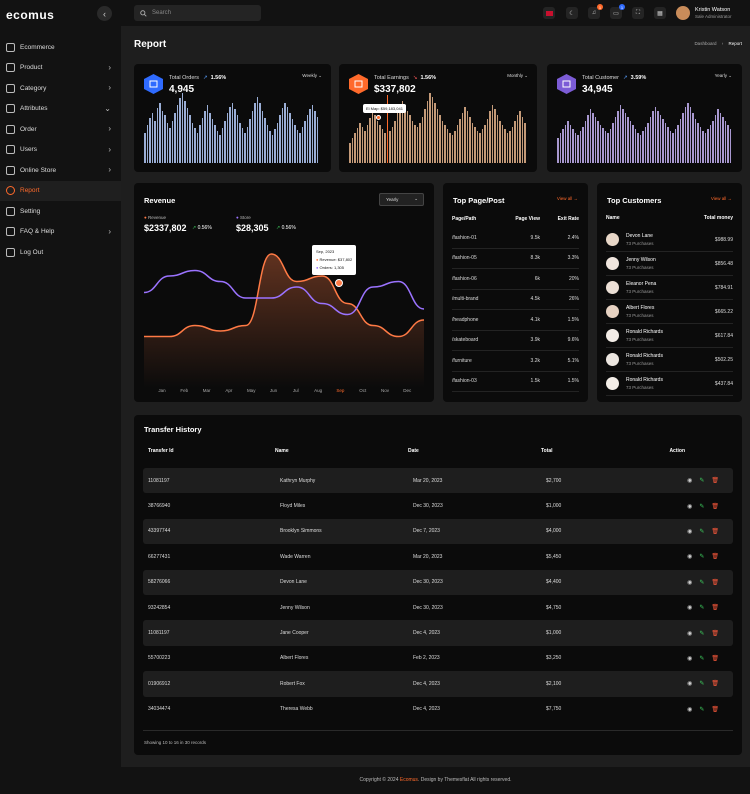 Image resolution: width=750 pixels, height=794 pixels. I want to click on footer-brand-link: Ecomus, so click(408, 780).